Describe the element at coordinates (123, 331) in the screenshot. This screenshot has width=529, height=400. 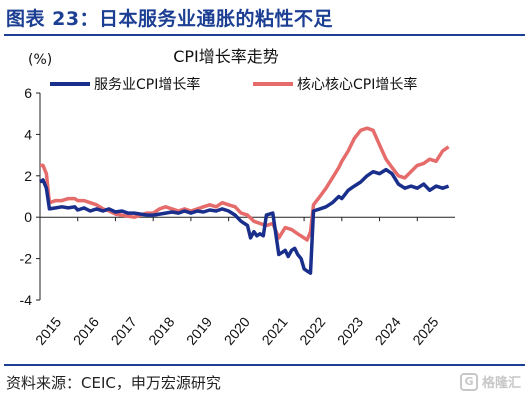
I see `x-tick-label: 2017` at that location.